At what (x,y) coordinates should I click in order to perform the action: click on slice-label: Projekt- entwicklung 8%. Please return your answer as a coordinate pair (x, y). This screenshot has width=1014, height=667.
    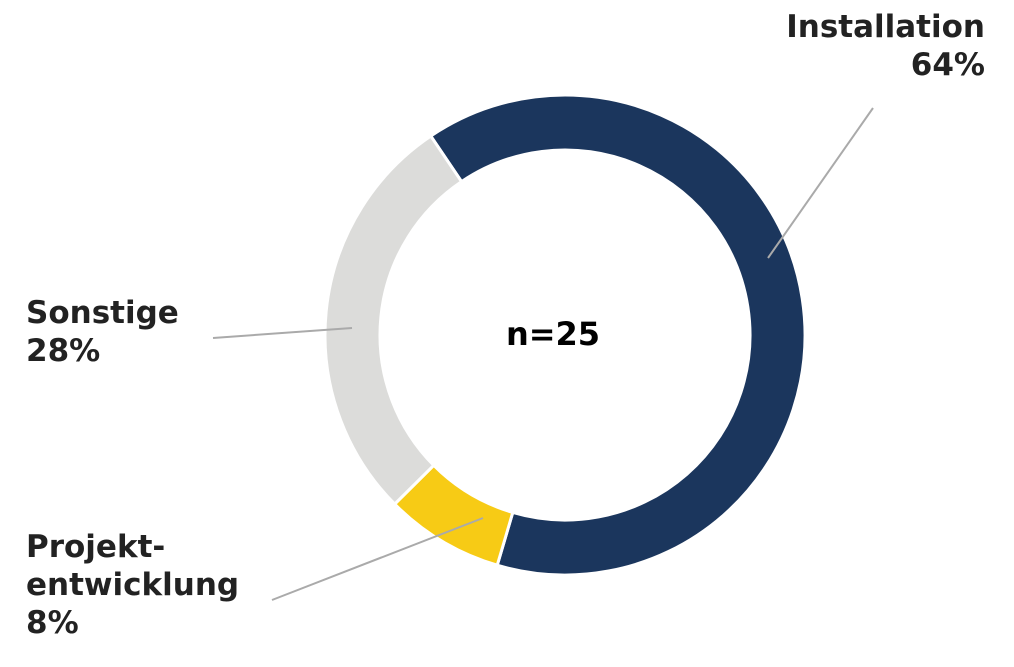
    Looking at the image, I should click on (132, 585).